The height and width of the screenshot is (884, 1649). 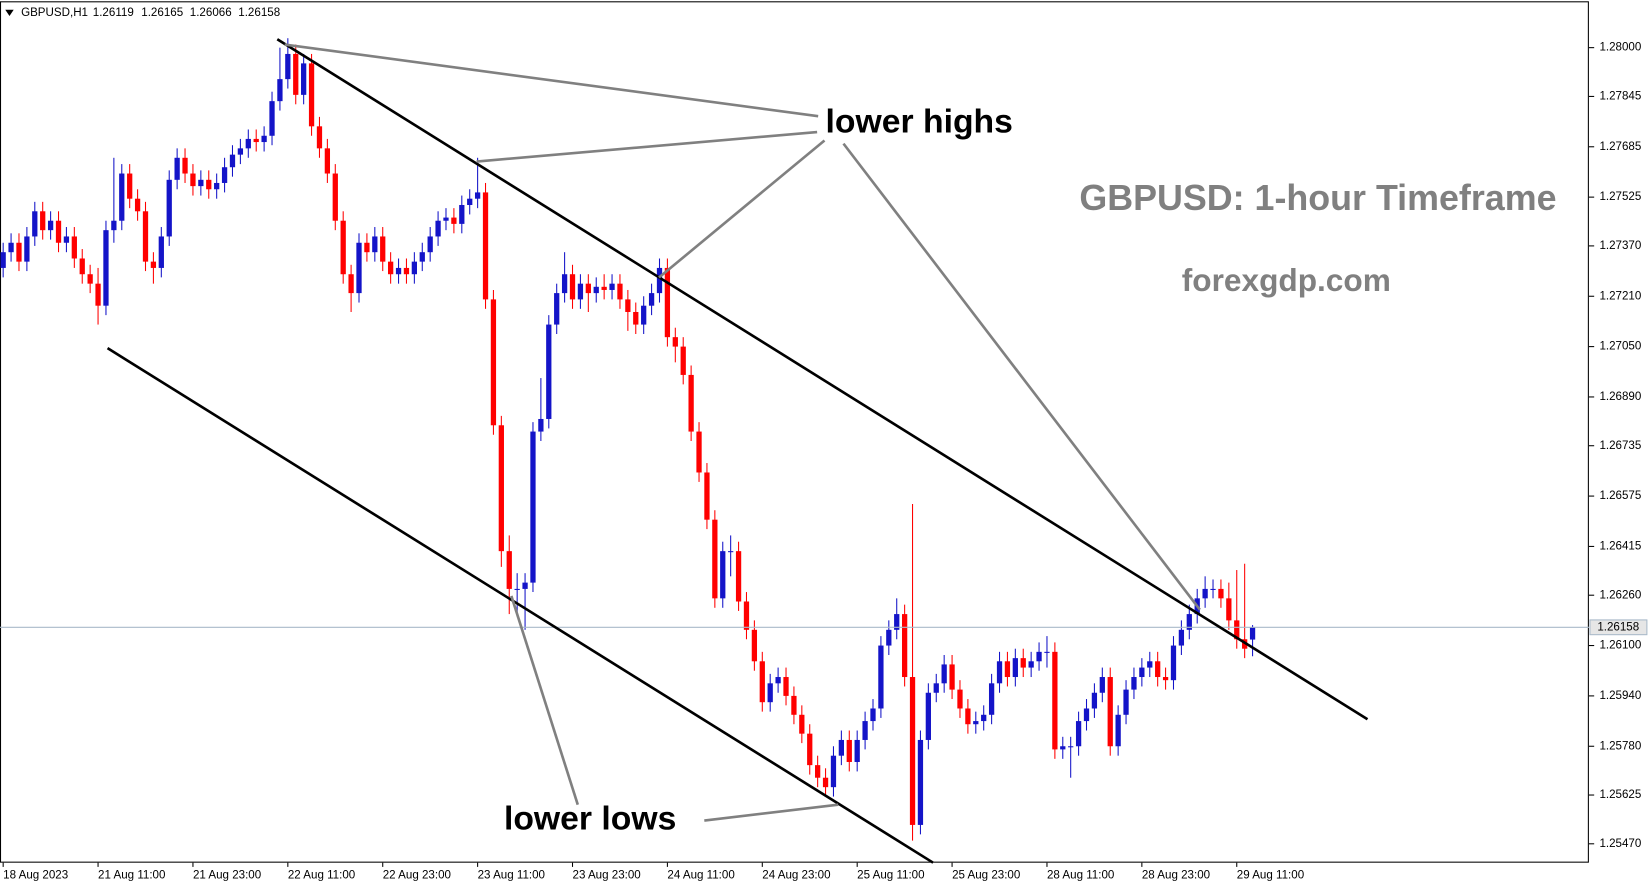 What do you see at coordinates (1080, 875) in the screenshot?
I see `x-tick-label: 28 Aug 11:00` at bounding box center [1080, 875].